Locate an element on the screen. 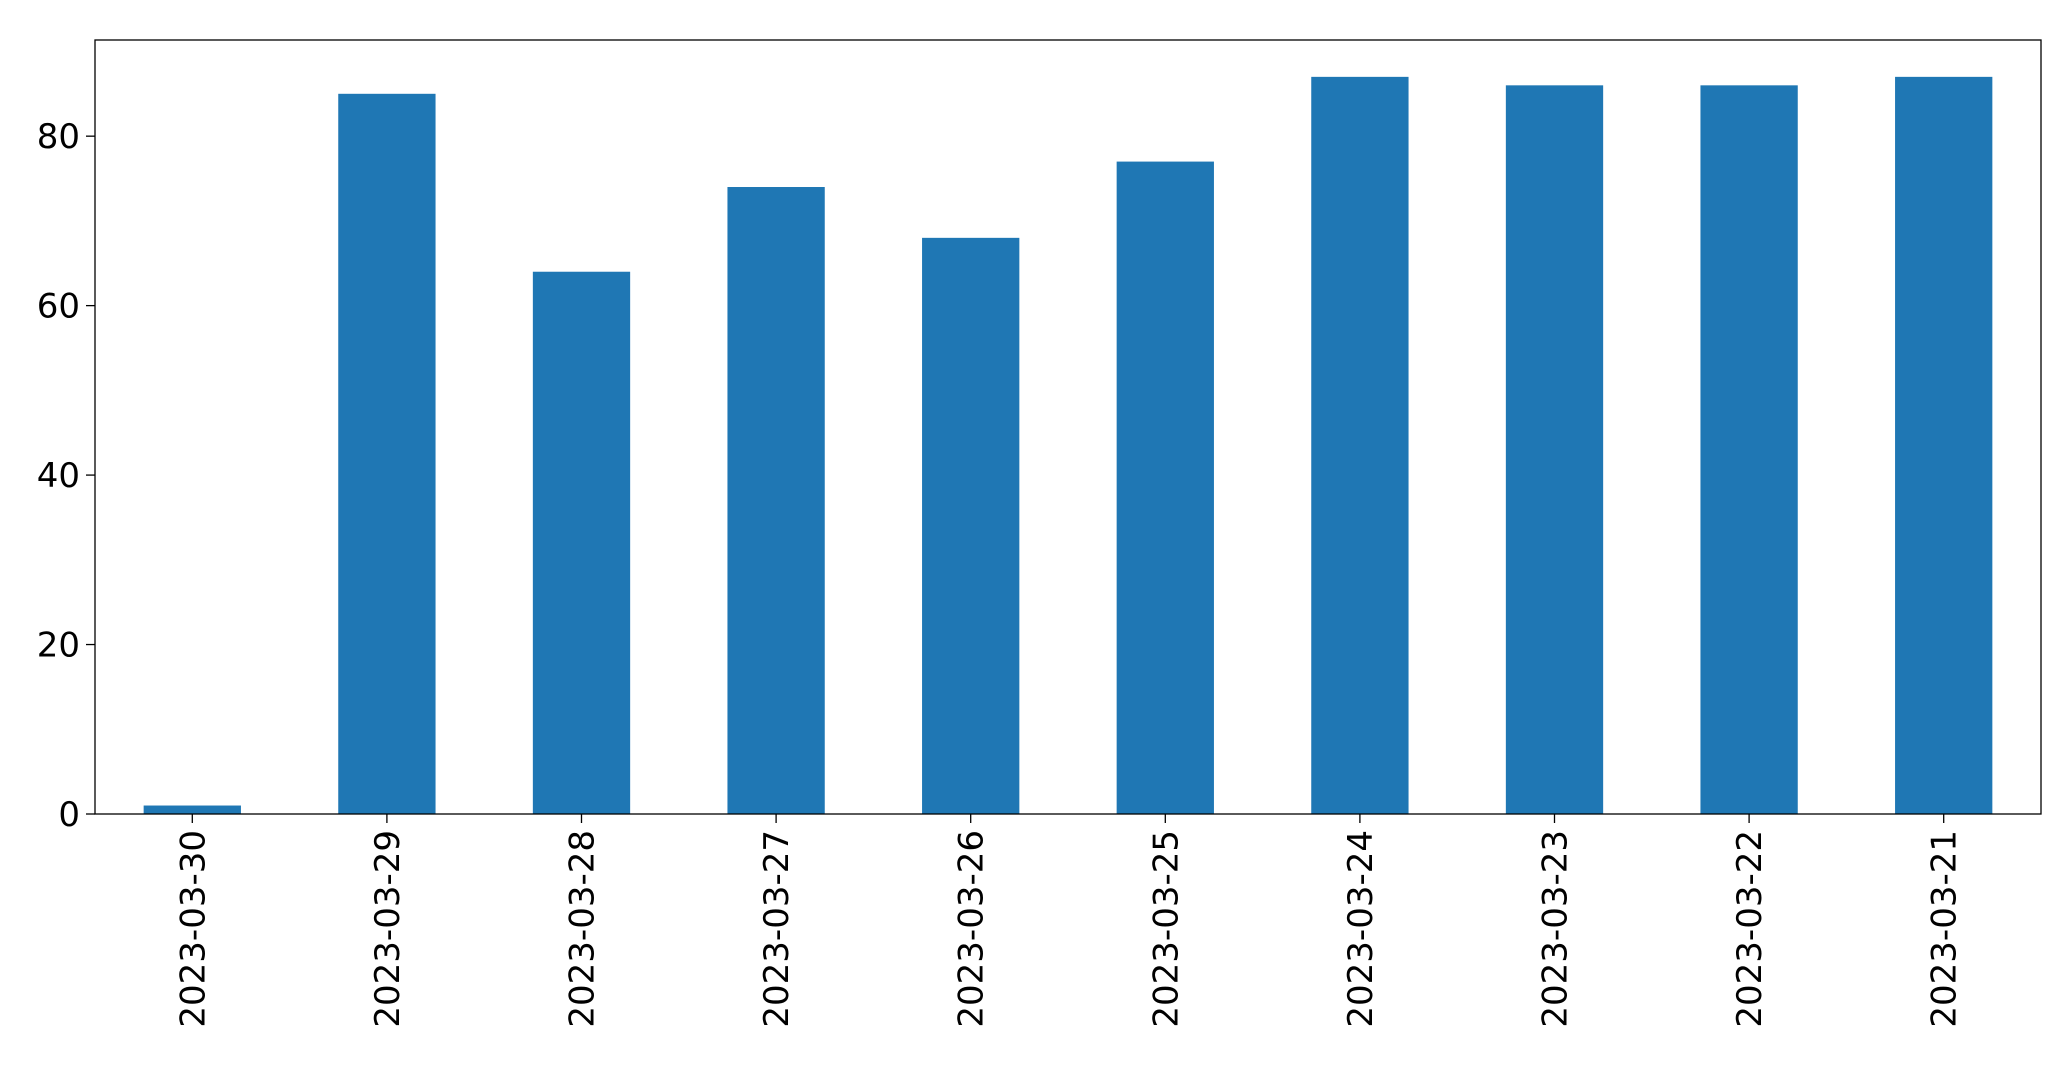 This screenshot has height=1066, width=2071. x-tick-label: 2023-03-24 is located at coordinates (1361, 929).